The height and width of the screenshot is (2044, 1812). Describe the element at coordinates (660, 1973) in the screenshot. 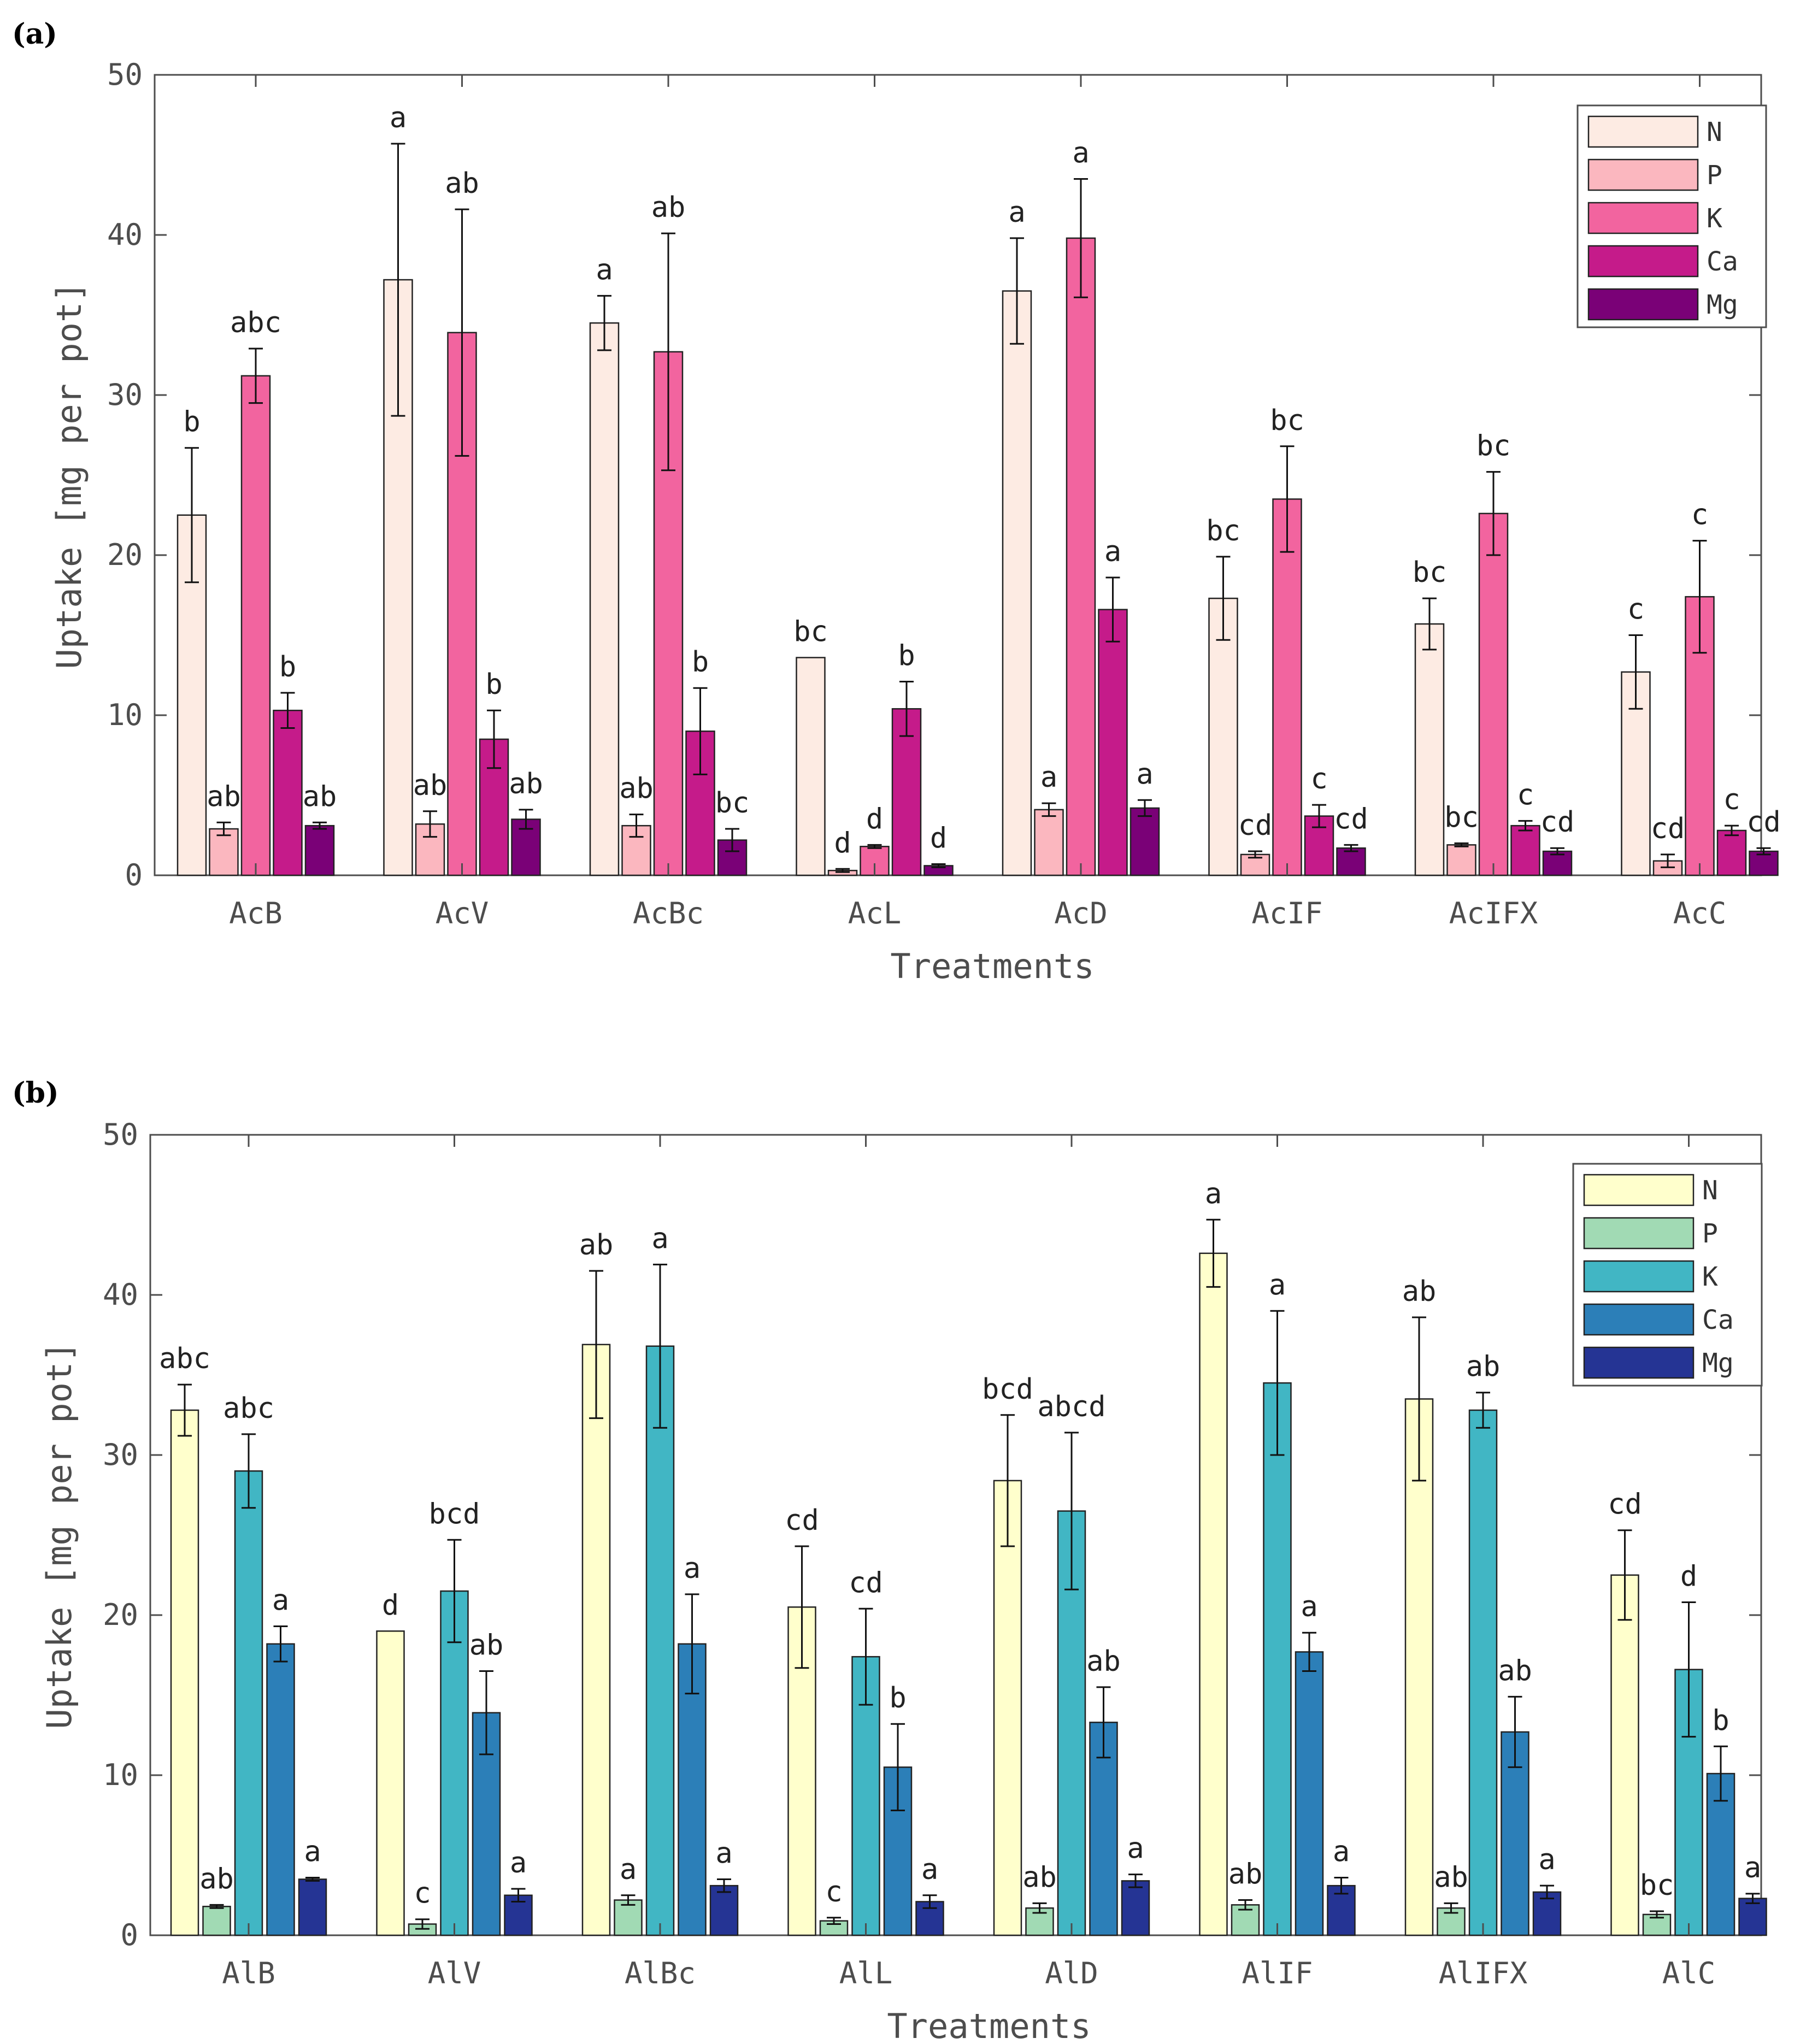

I see `x-tick-label: AlBc` at that location.